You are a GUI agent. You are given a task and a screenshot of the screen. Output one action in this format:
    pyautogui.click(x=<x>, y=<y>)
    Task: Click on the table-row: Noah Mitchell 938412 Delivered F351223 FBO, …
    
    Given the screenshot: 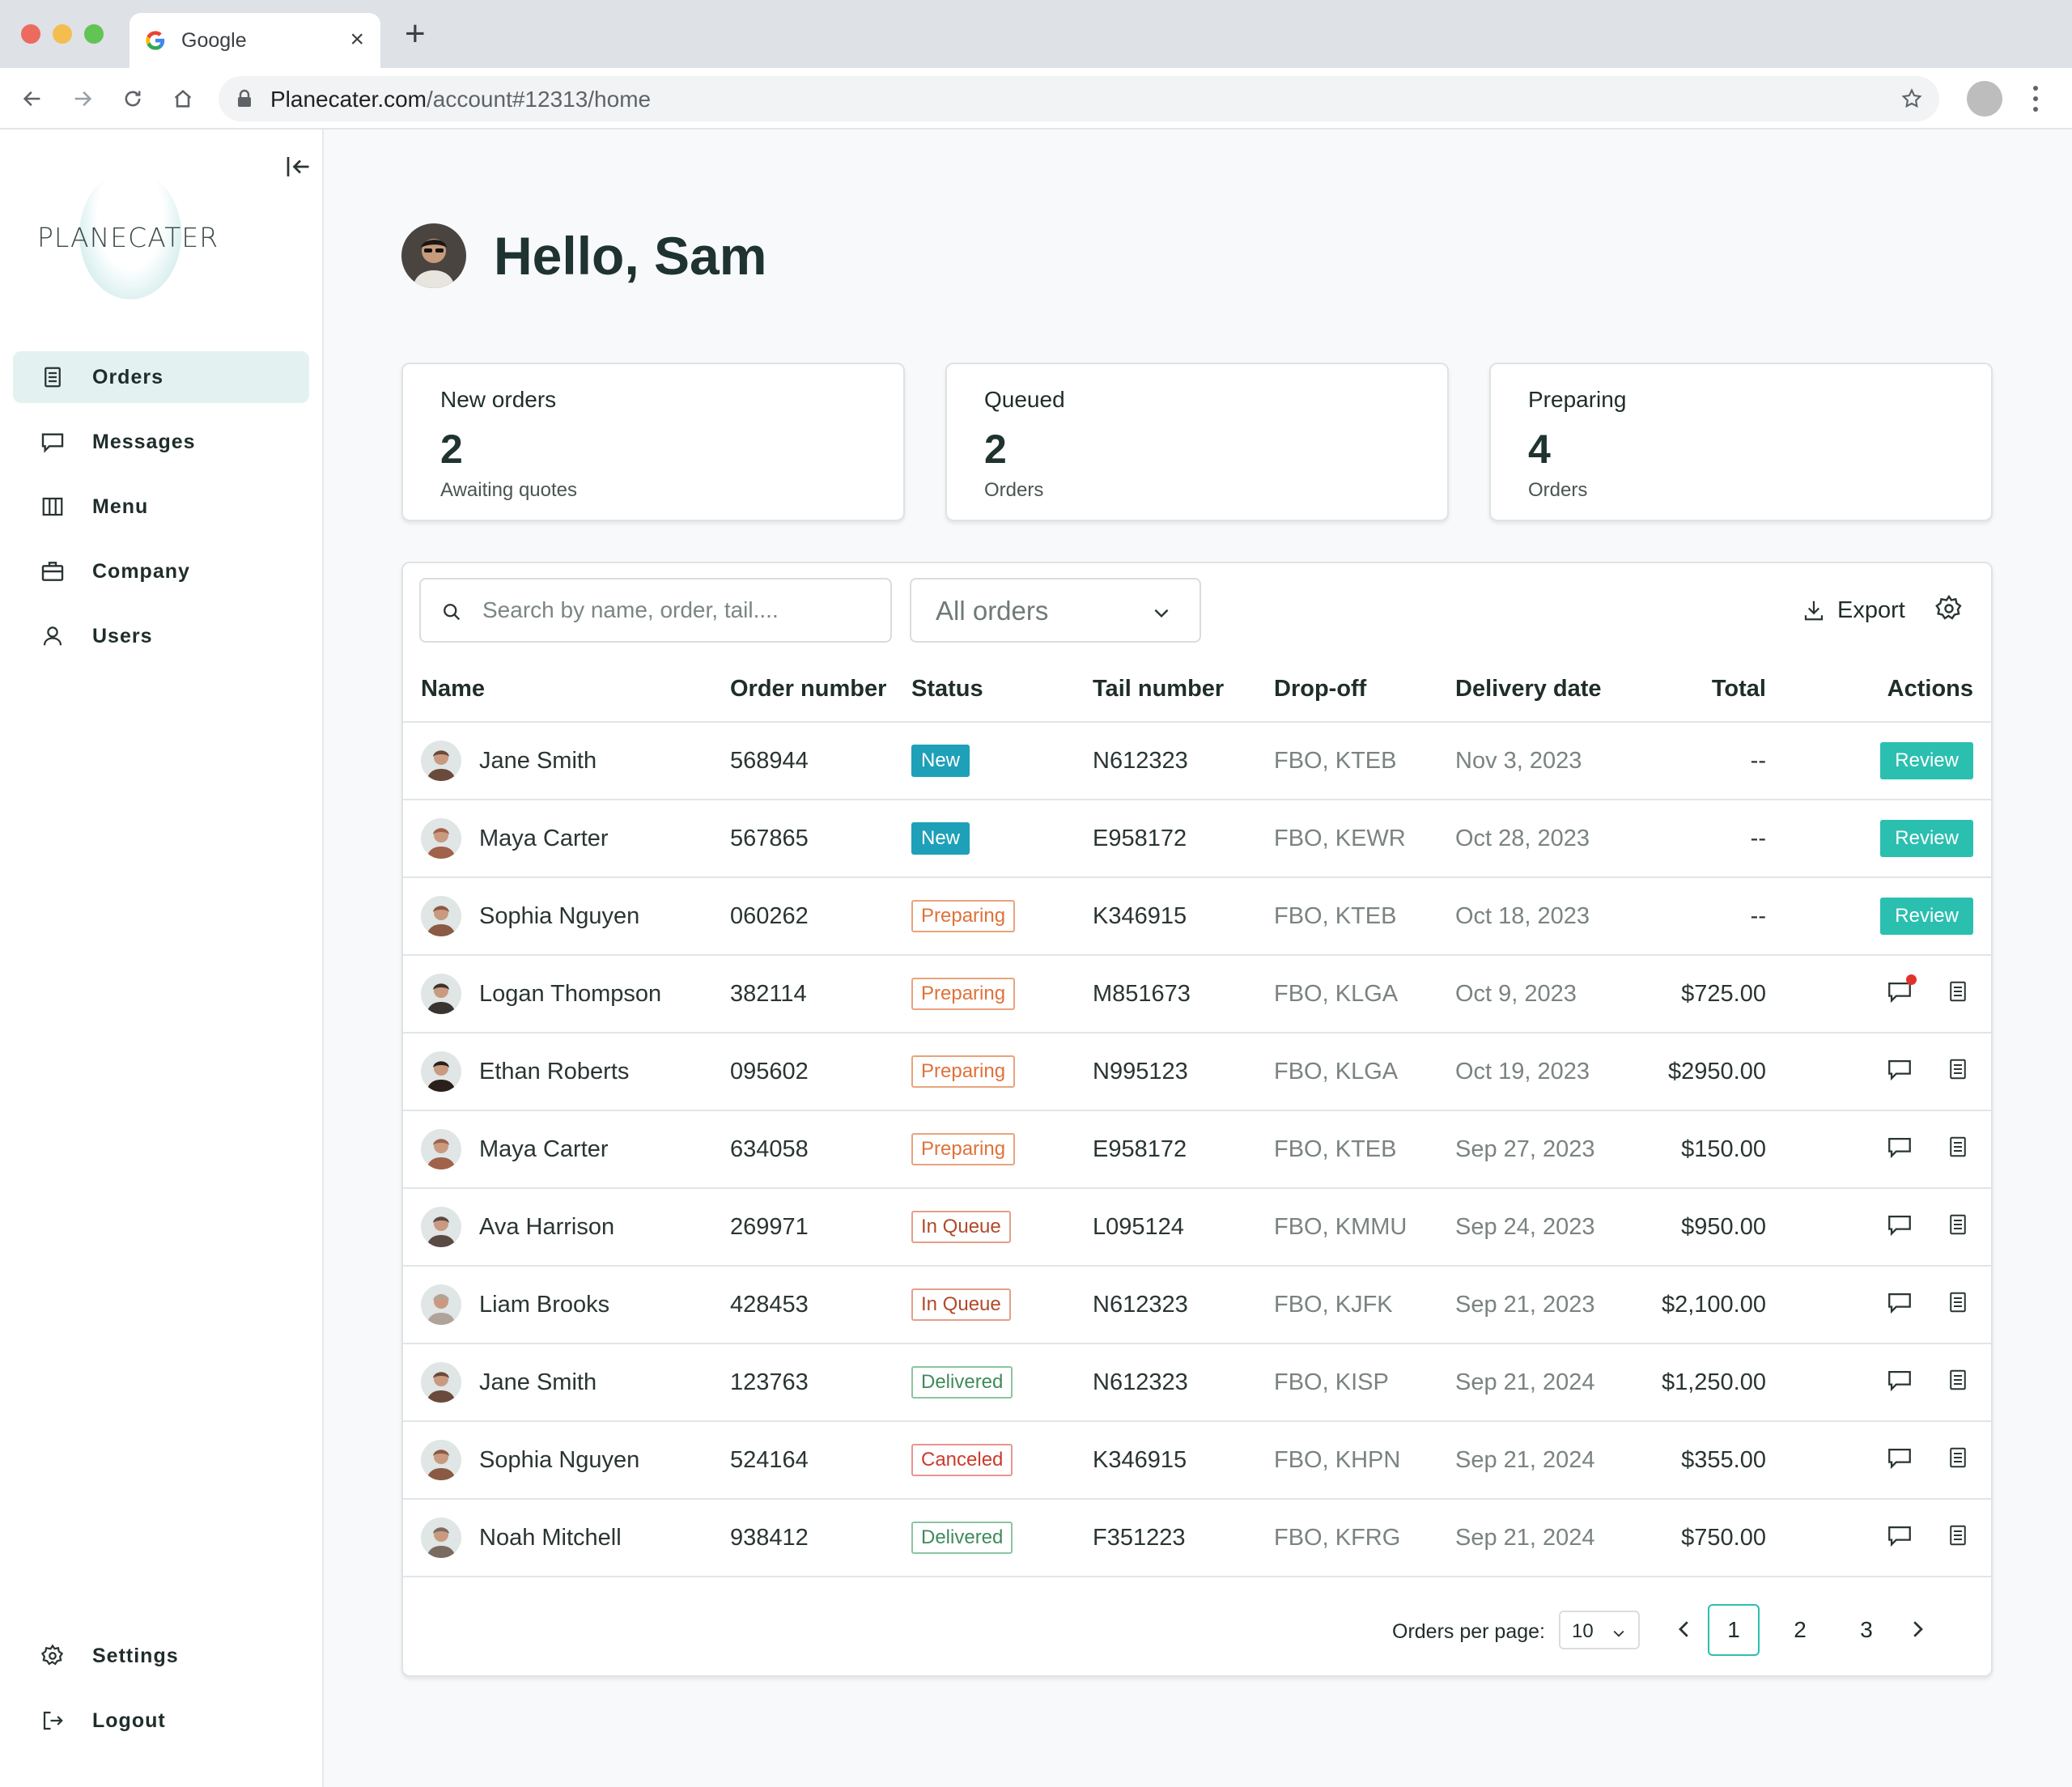 What is the action you would take?
    pyautogui.click(x=1197, y=1538)
    